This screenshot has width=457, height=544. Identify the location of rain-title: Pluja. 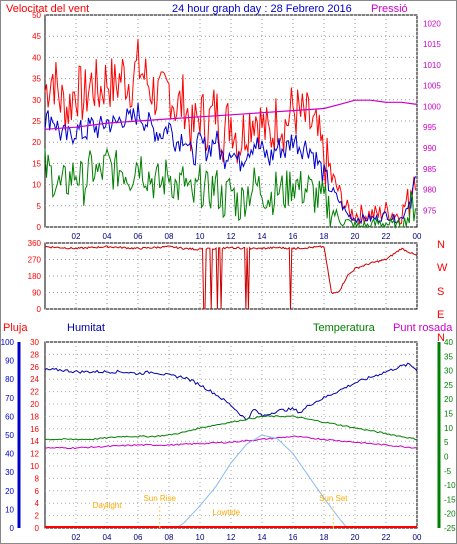
(15, 328).